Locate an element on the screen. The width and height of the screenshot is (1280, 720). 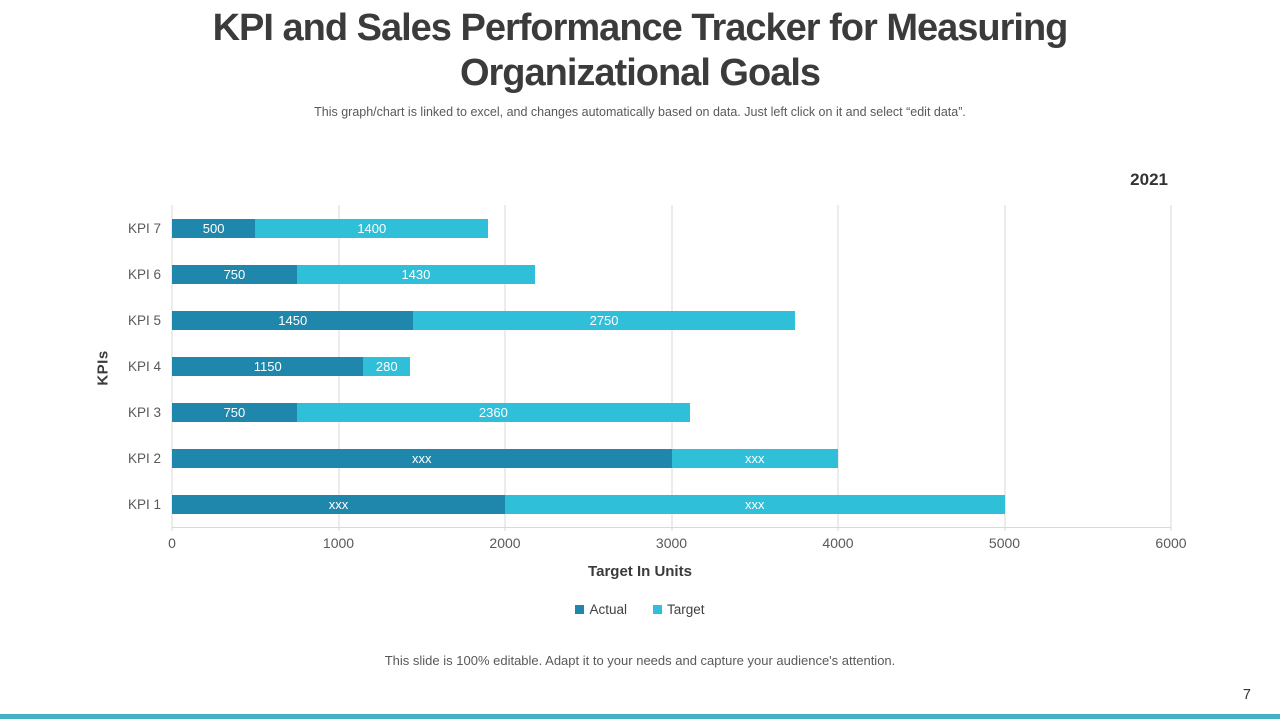
category-label: KPI 6 is located at coordinates (144, 274).